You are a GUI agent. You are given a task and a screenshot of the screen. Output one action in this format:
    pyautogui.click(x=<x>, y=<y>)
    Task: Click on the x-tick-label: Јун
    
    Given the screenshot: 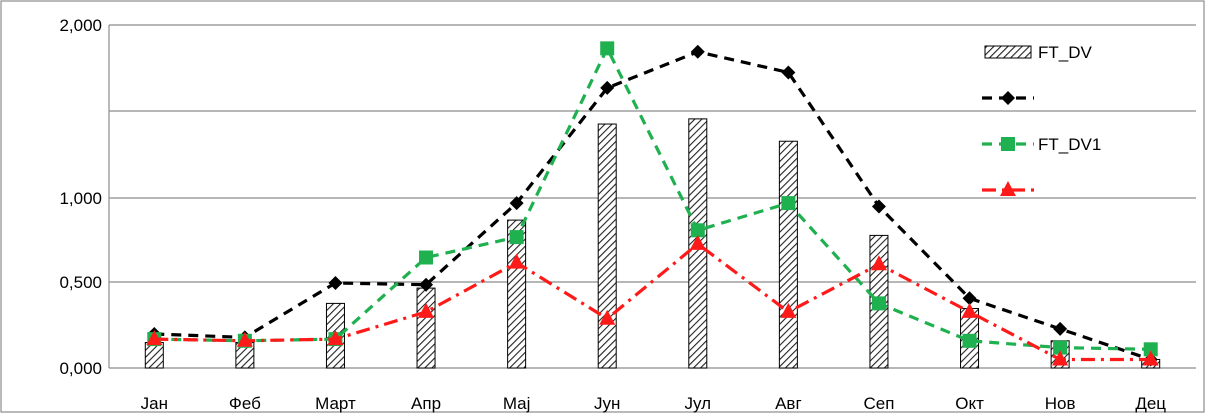 What is the action you would take?
    pyautogui.click(x=607, y=403)
    